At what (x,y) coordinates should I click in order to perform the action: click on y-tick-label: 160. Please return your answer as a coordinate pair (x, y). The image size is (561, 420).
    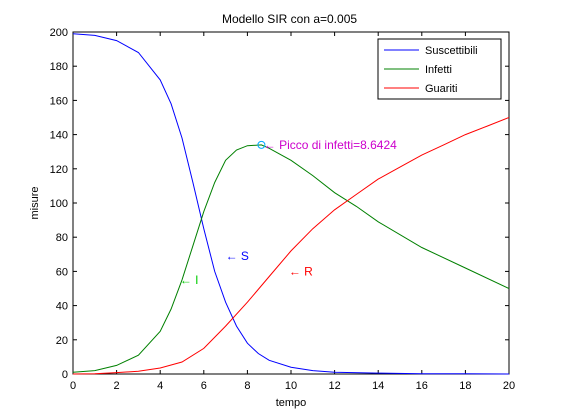
    Looking at the image, I should click on (59, 101).